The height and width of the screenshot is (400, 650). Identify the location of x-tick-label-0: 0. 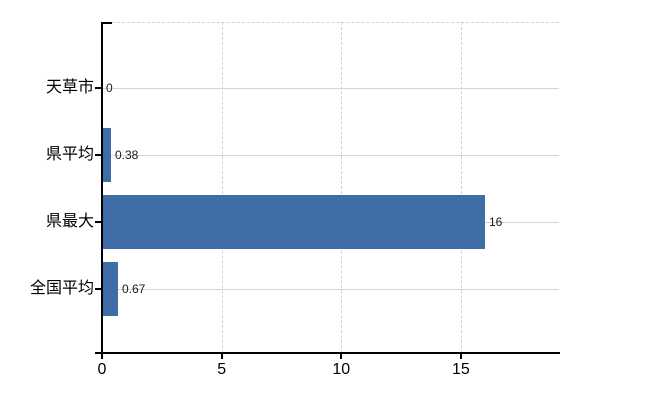
(102, 369).